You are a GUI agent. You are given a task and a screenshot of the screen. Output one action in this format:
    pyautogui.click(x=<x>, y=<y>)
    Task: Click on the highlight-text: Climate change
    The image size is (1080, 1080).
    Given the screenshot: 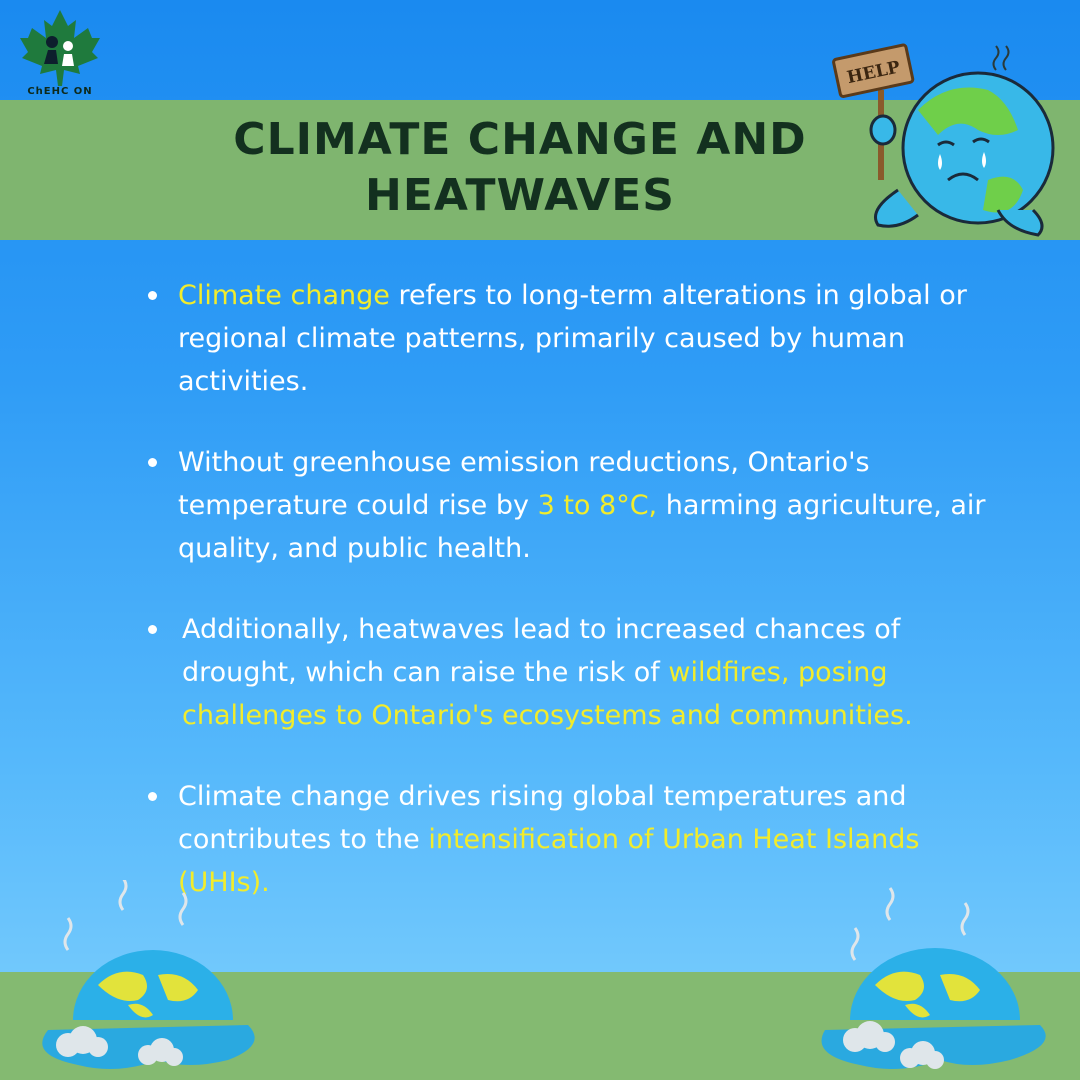 What is the action you would take?
    pyautogui.click(x=284, y=295)
    